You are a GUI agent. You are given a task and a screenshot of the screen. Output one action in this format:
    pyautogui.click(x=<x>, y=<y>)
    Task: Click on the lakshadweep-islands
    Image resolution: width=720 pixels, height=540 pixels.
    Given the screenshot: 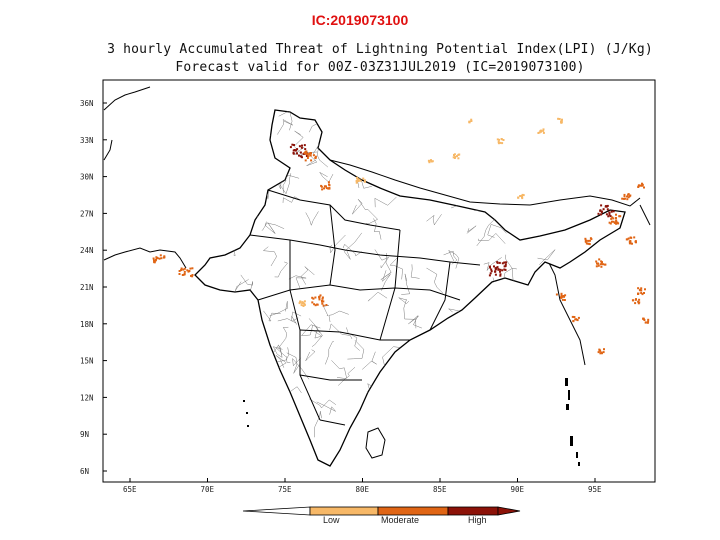 What is the action you would take?
    pyautogui.click(x=246, y=413)
    